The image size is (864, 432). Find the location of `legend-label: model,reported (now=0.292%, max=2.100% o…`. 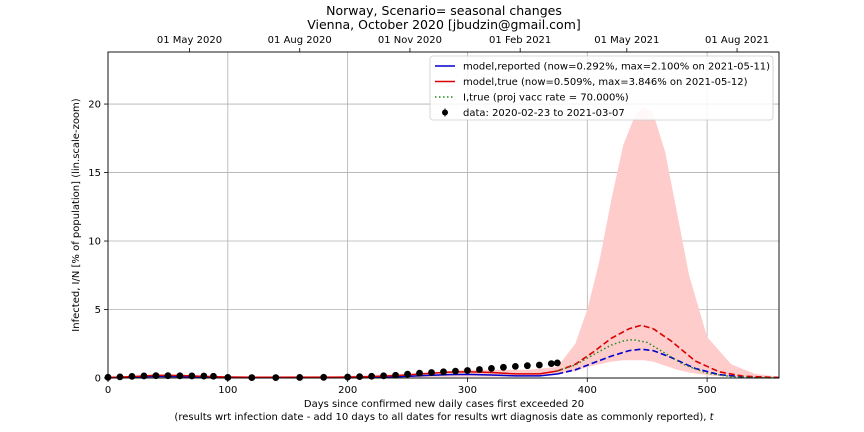

legend-label: model,reported (now=0.292%, max=2.100% o… is located at coordinates (616, 67).